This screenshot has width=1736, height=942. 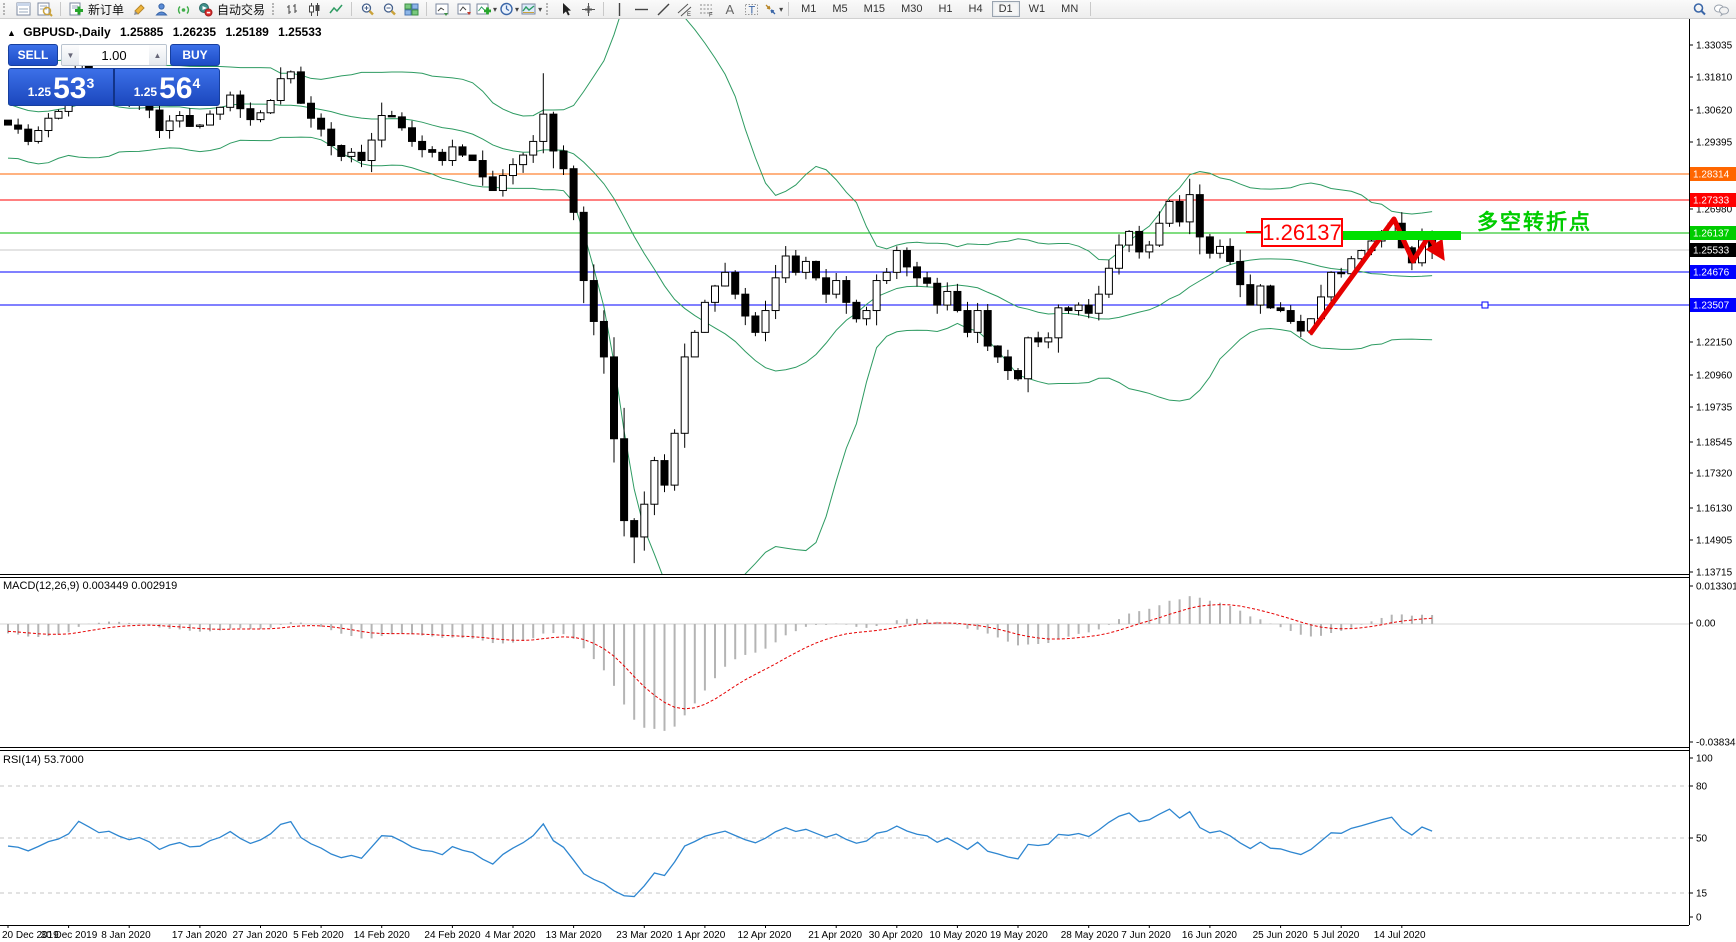 I want to click on arrows-tool-icon: ▾, so click(x=773, y=9).